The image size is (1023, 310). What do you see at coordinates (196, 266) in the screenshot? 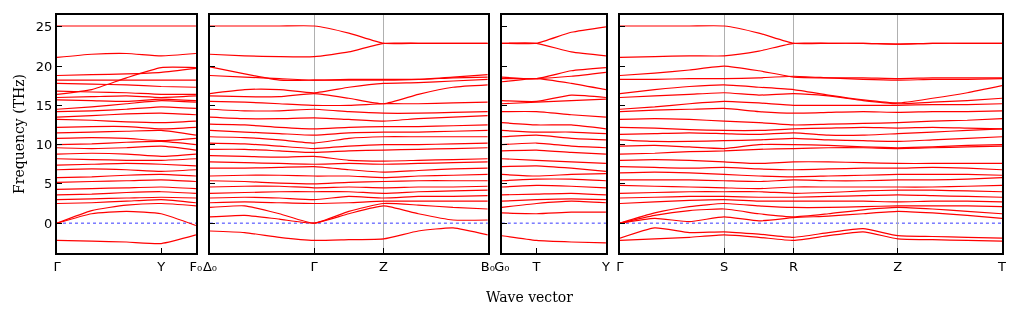
I see `x-tick-label: F₀` at bounding box center [196, 266].